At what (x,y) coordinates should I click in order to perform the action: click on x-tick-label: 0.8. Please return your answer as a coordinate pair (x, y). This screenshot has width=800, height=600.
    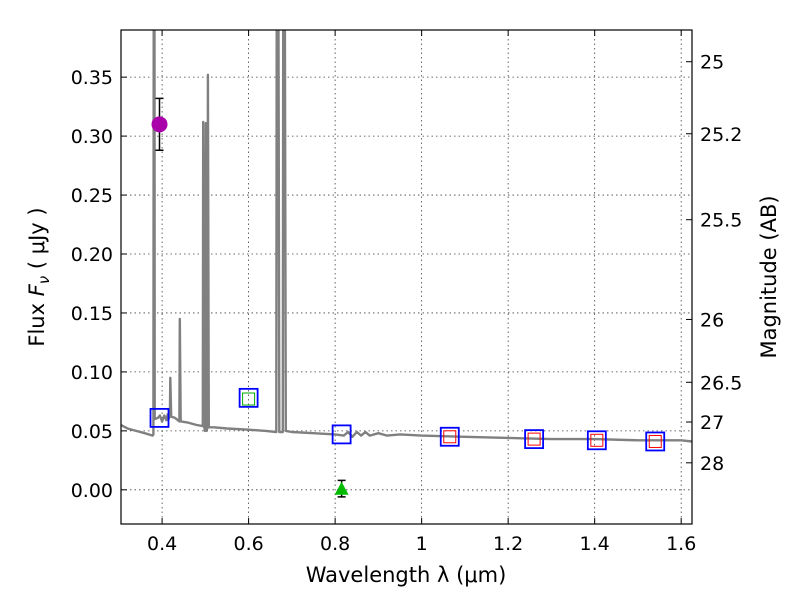
    Looking at the image, I should click on (335, 544).